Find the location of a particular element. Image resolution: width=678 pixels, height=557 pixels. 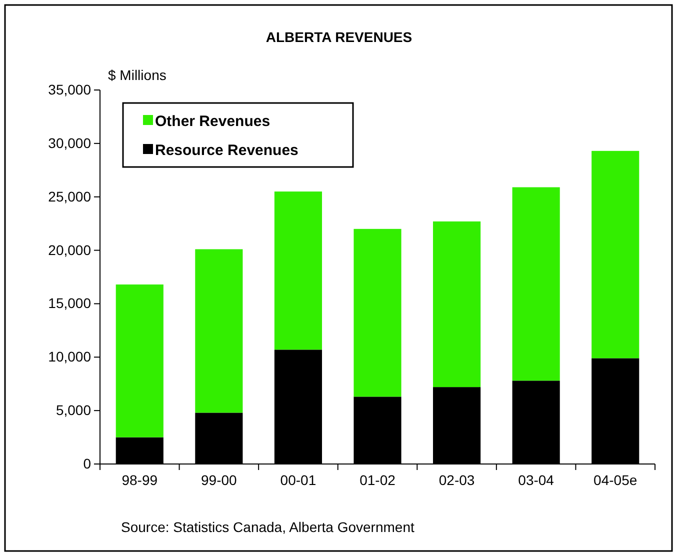

x-tick-label: 02-03 is located at coordinates (456, 480).